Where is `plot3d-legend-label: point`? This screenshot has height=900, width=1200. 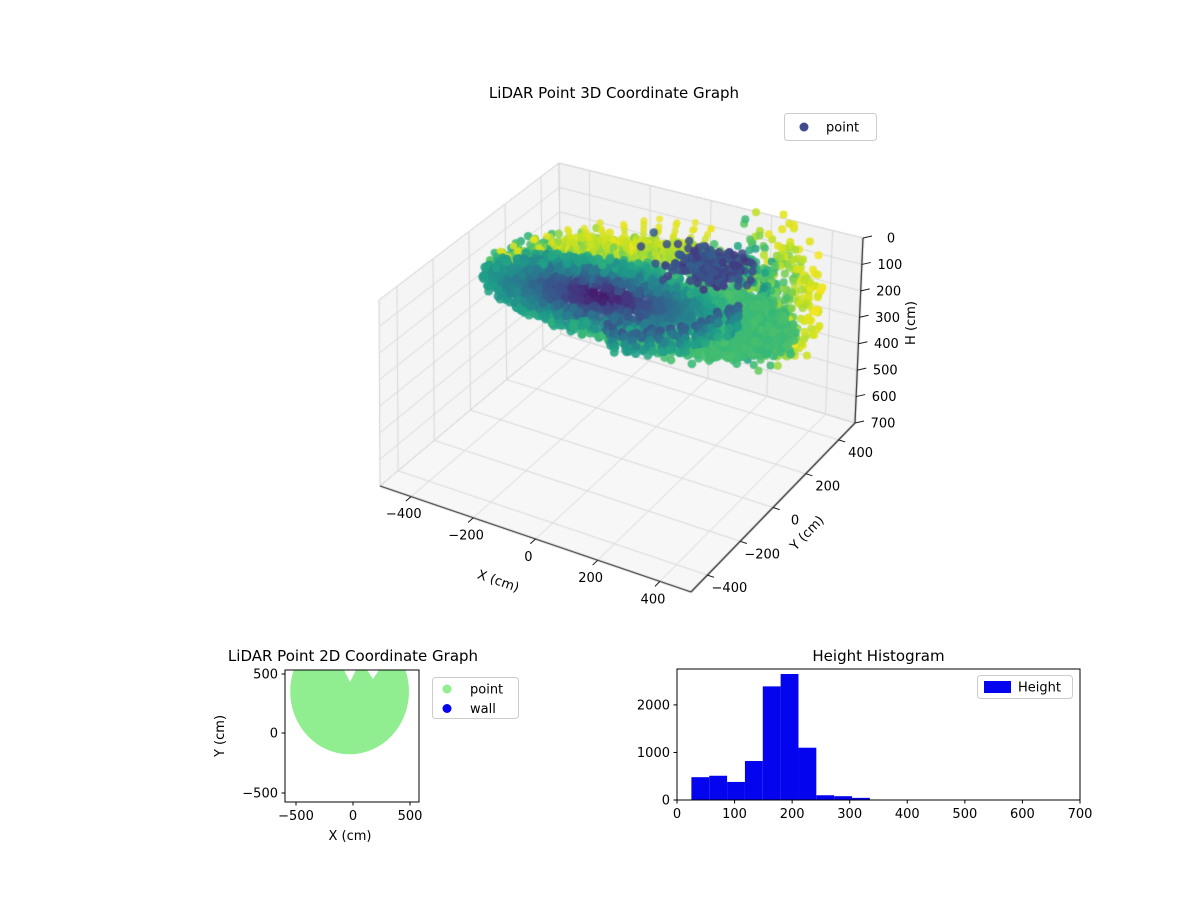 plot3d-legend-label: point is located at coordinates (842, 128).